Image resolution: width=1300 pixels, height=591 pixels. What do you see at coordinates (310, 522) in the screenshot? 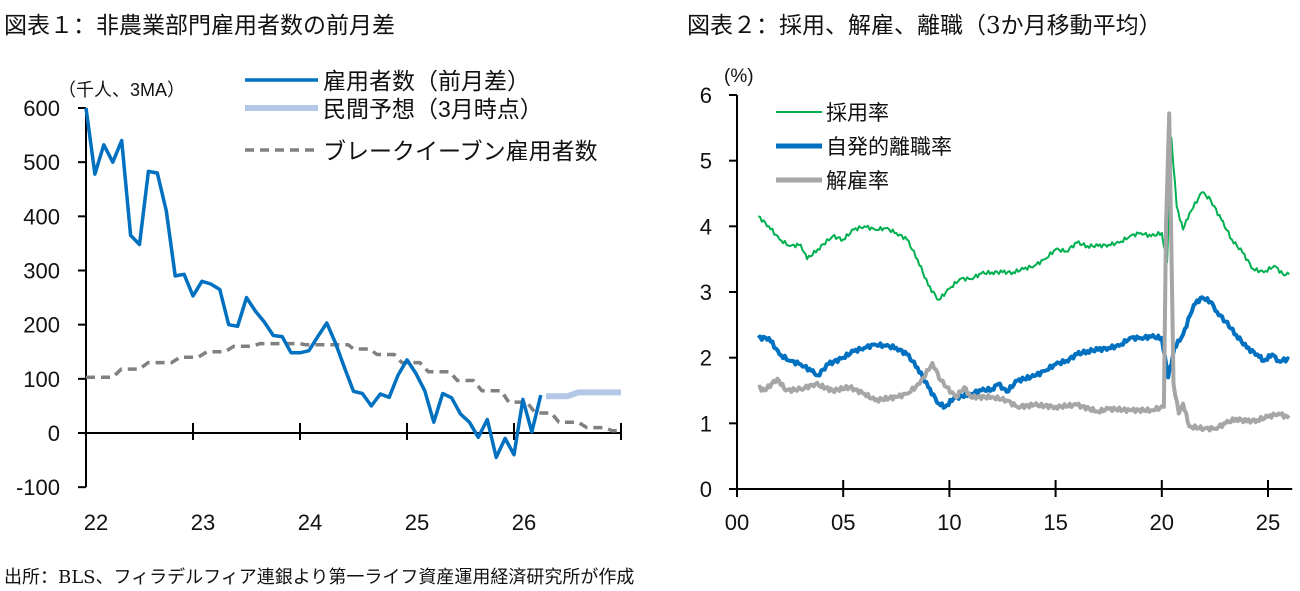
I see `left-x-tick-label: 24` at bounding box center [310, 522].